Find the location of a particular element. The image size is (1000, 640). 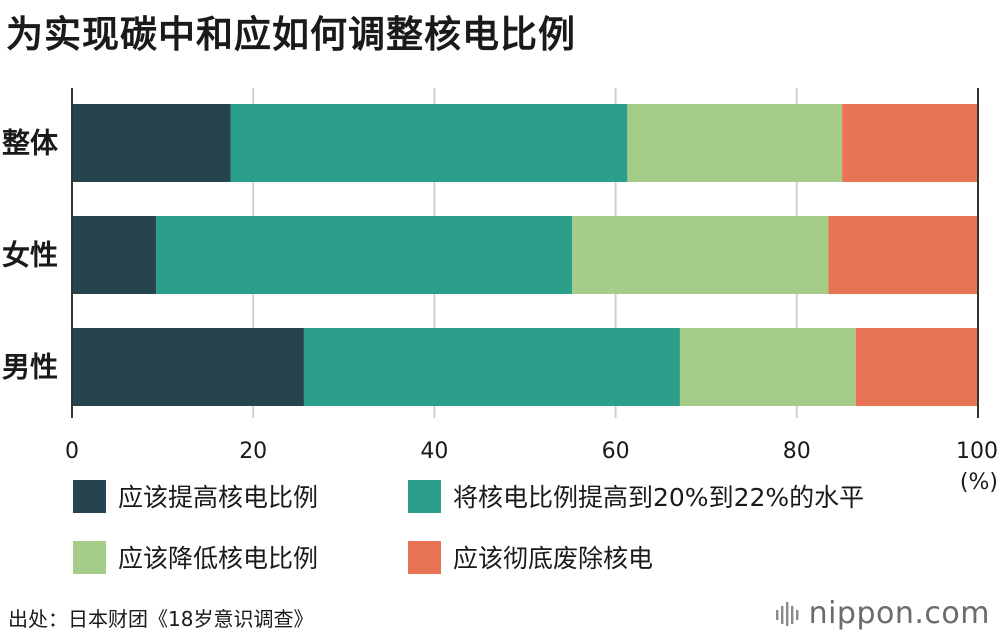

legend-item-abolish: 应该彻底废除核电 is located at coordinates (530, 557).